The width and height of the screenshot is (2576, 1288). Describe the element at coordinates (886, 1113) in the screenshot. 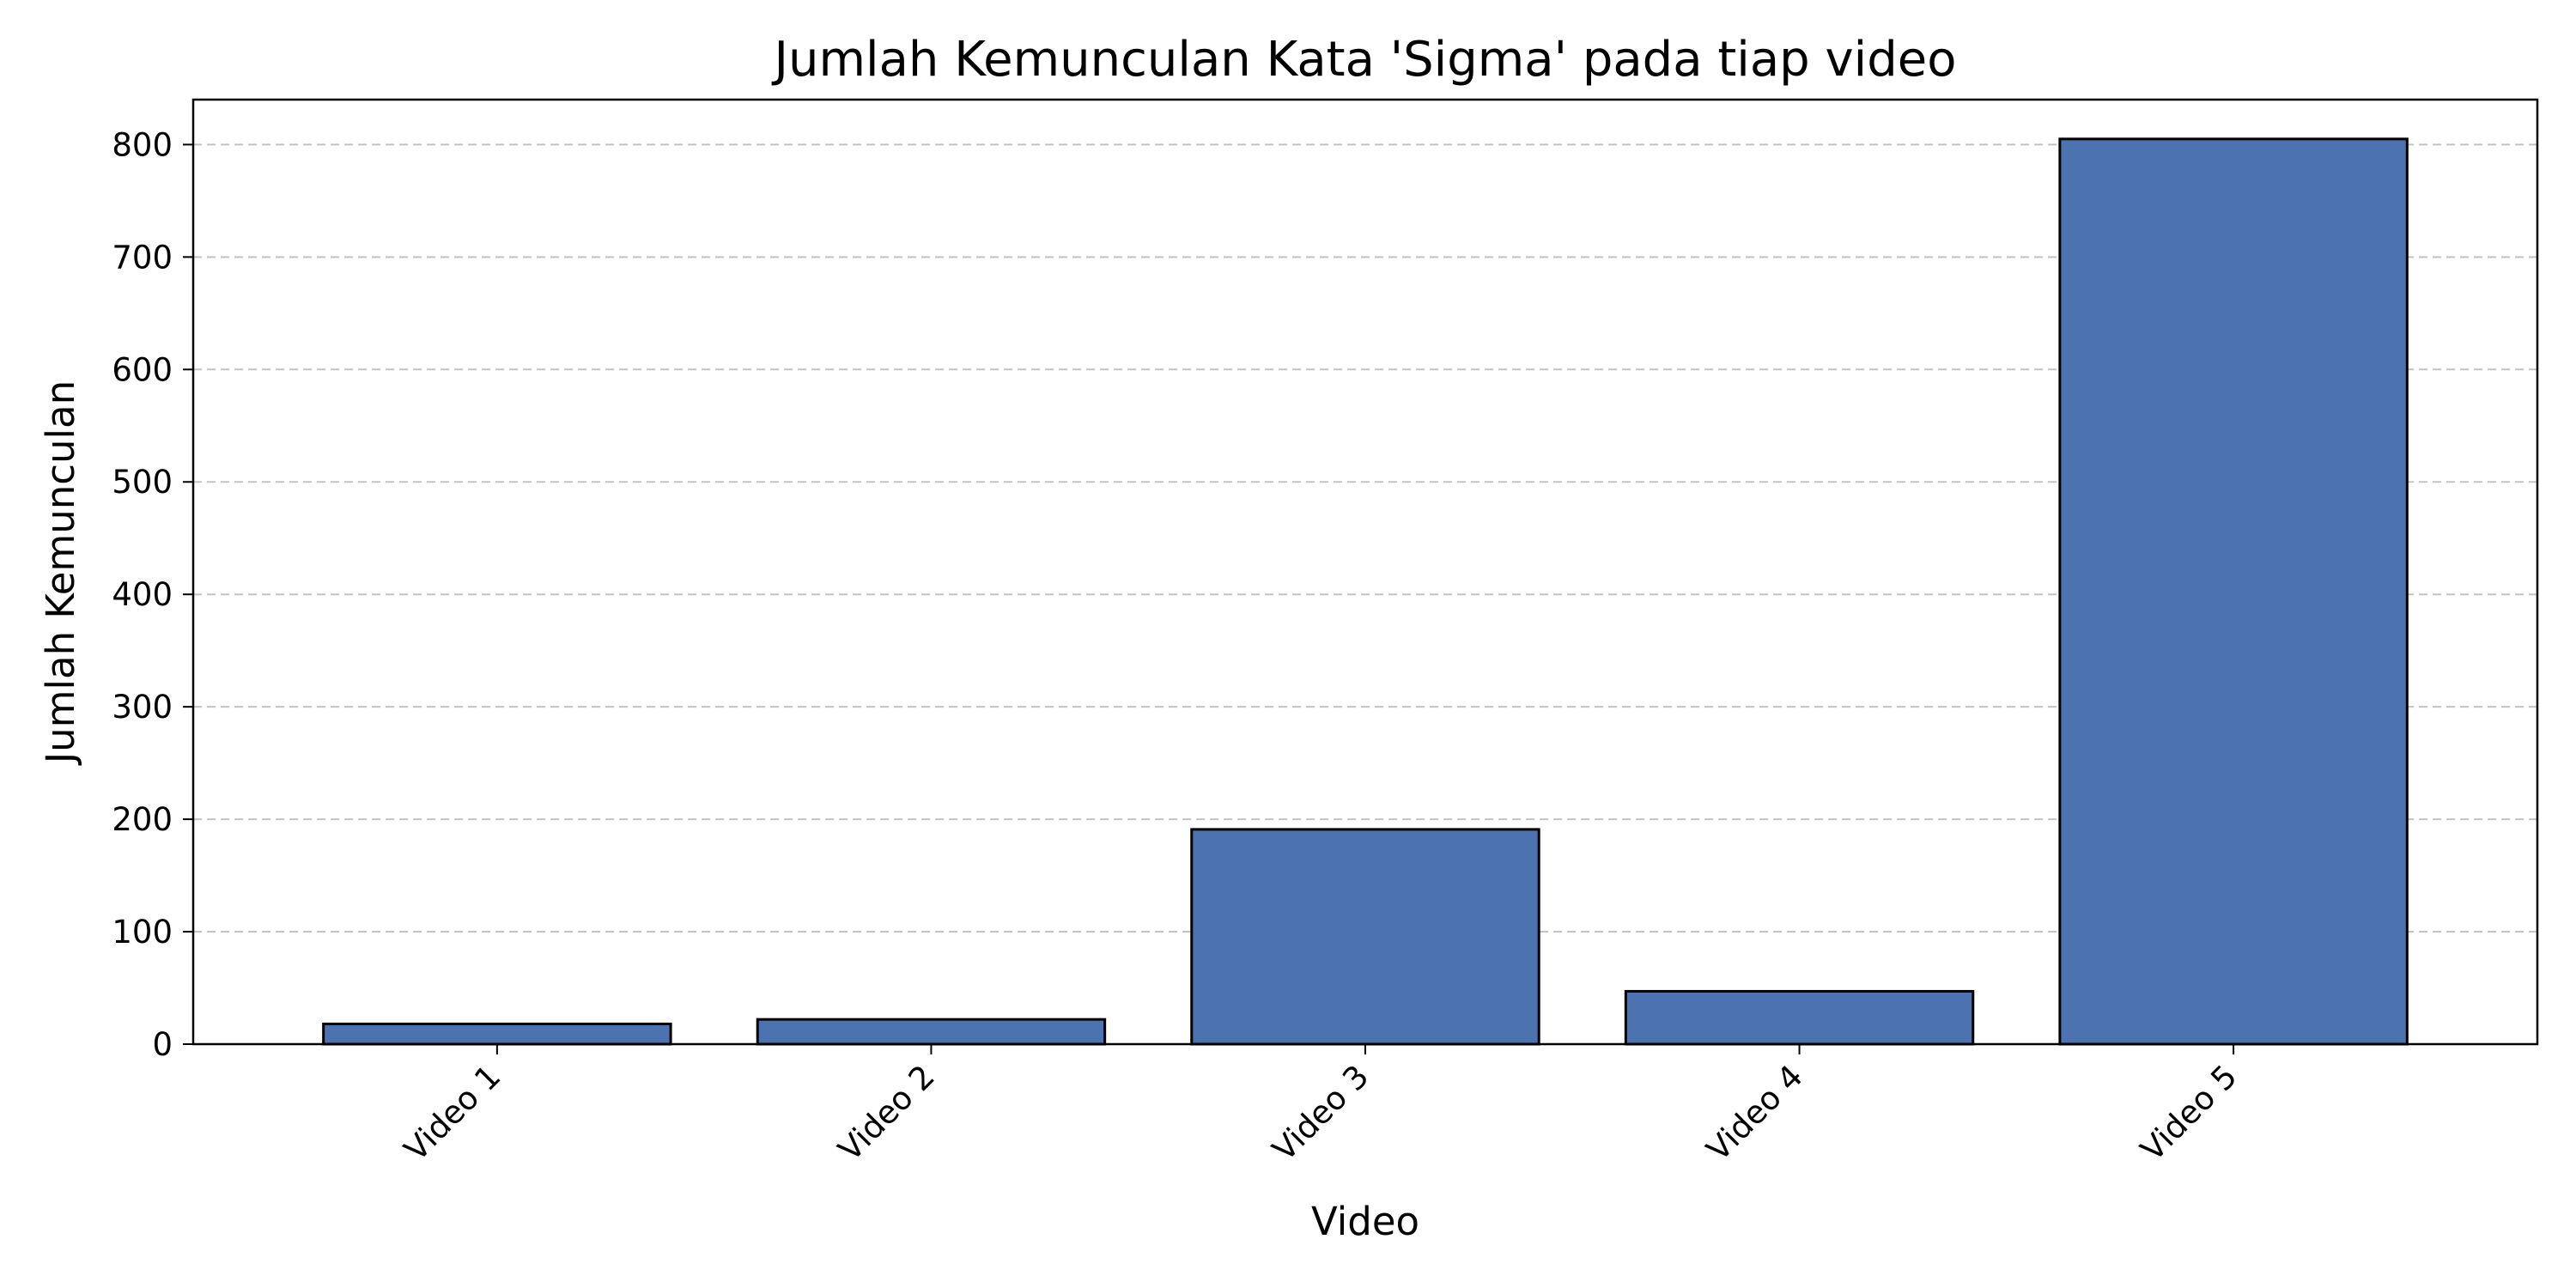

I see `x-tick-label: Video 2` at that location.